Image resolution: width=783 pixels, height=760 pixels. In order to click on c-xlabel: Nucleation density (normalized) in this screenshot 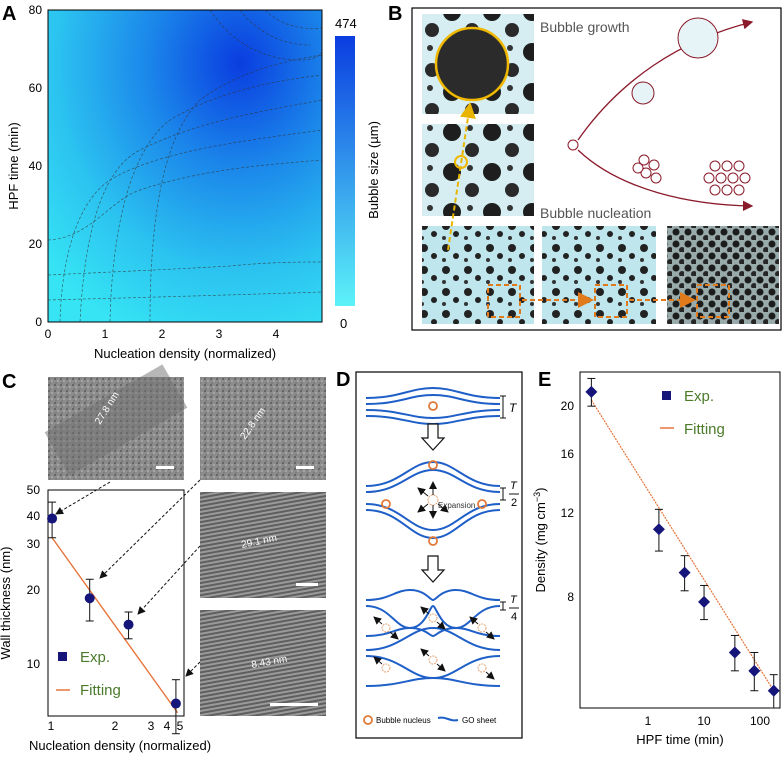, I will do `click(120, 745)`.